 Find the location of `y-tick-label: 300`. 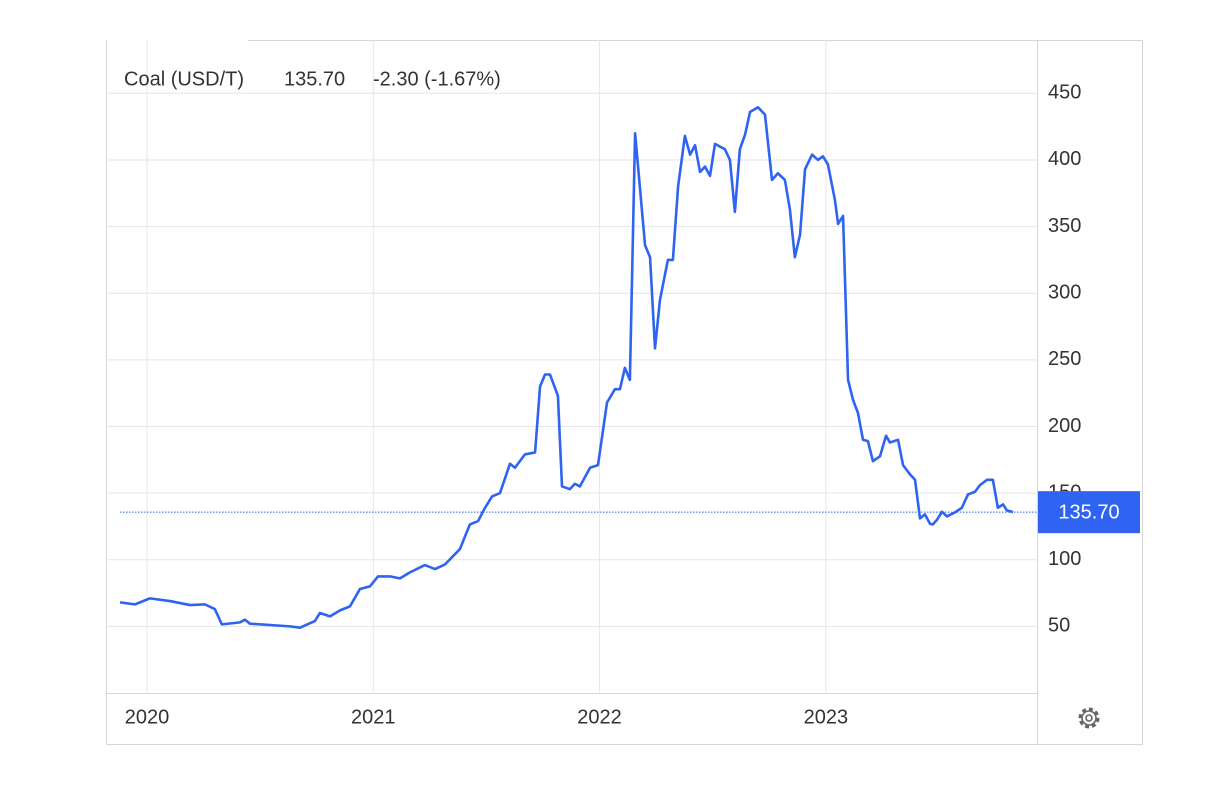

y-tick-label: 300 is located at coordinates (1064, 292).